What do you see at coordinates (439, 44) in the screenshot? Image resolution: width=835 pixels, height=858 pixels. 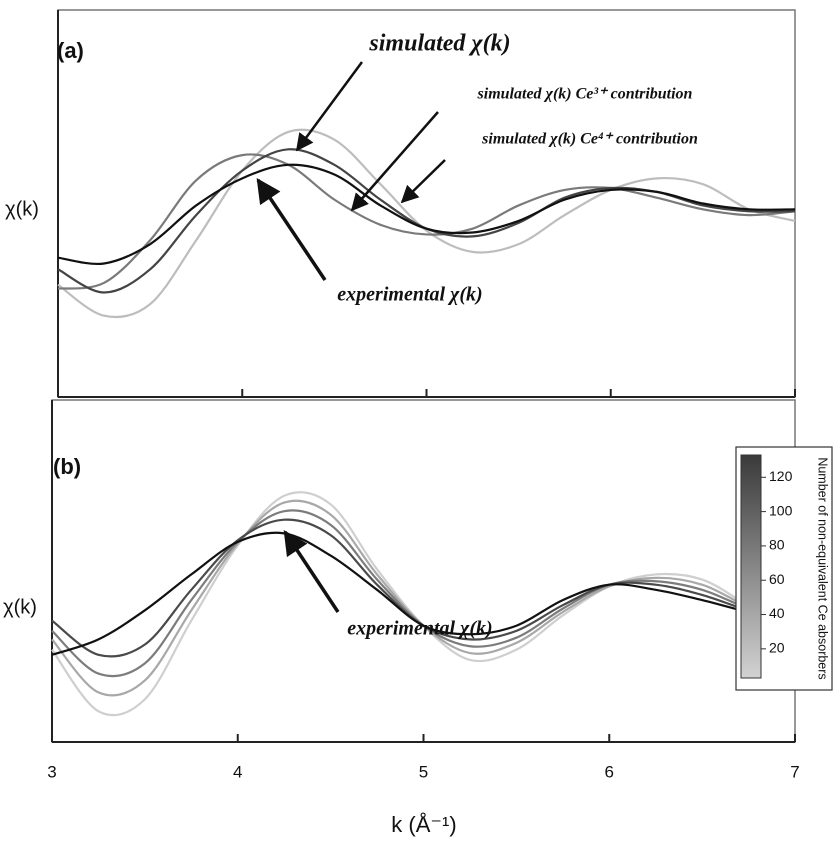 I see `annotation: simulated χ(k)` at bounding box center [439, 44].